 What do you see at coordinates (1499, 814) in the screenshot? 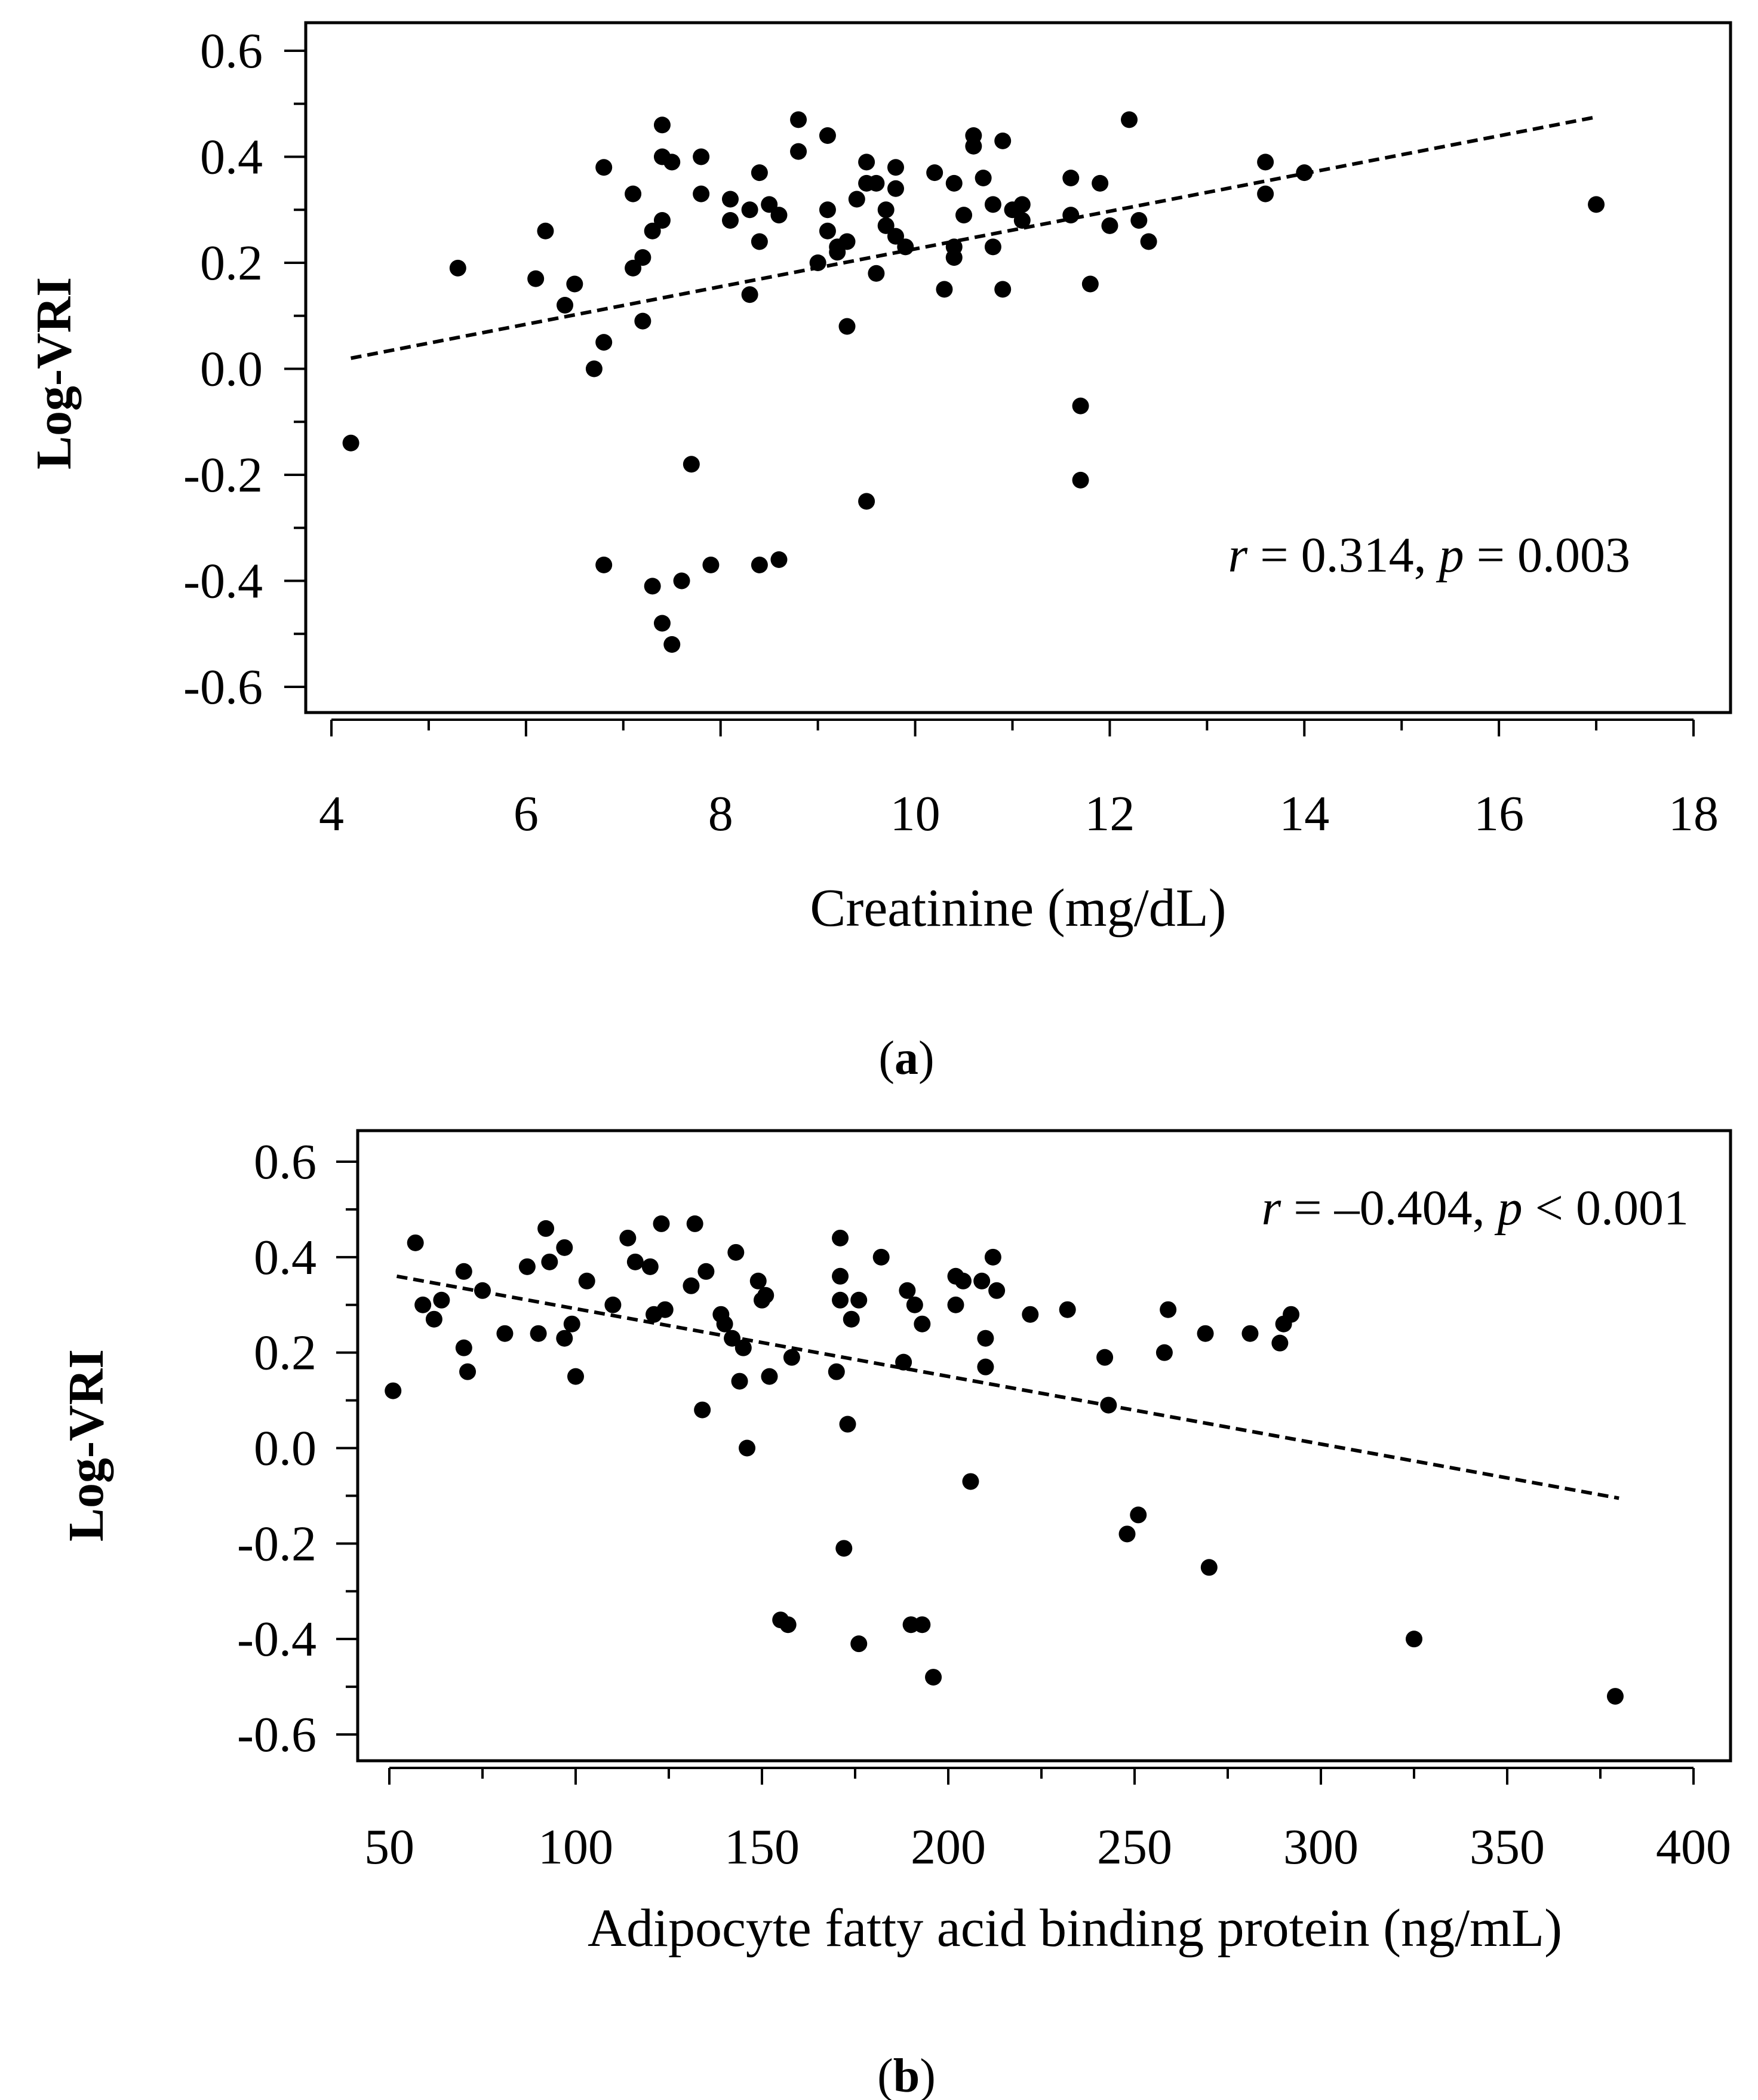
I see `x-tick-label: 16` at bounding box center [1499, 814].